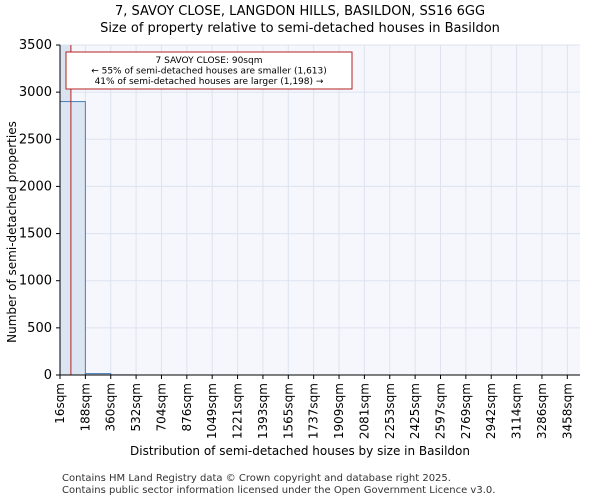  Describe the element at coordinates (35, 186) in the screenshot. I see `y-tick-label: 2000` at that location.